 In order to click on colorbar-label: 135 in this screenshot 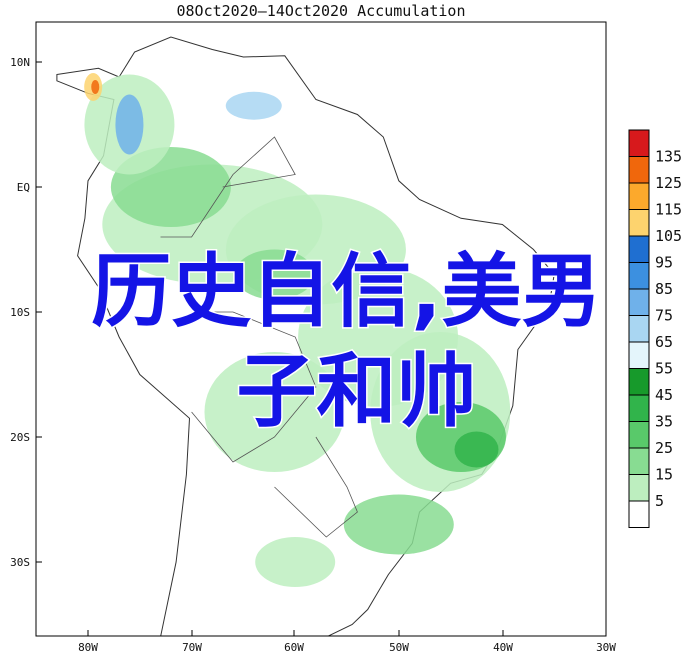, I will do `click(668, 157)`.